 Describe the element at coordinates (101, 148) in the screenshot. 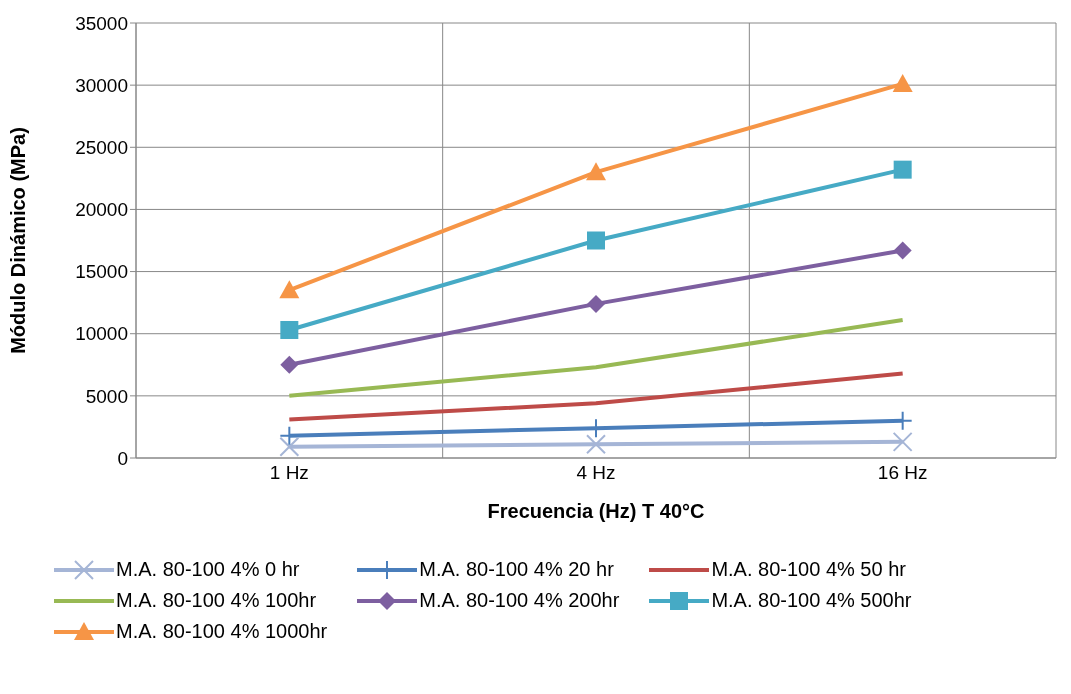

I see `y-tick-label: 25000` at that location.